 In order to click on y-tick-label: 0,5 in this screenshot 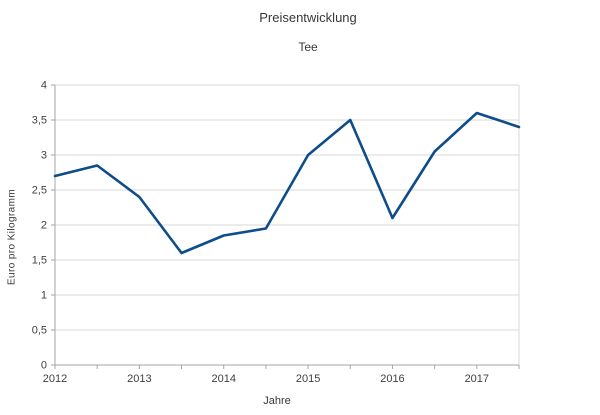, I will do `click(39, 331)`.